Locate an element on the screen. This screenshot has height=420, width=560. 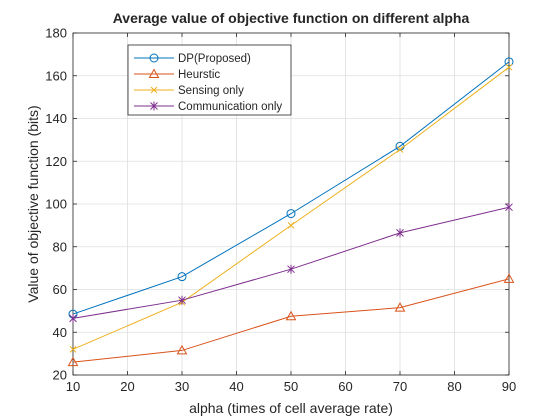
y-tick-label: 60 is located at coordinates (60, 289).